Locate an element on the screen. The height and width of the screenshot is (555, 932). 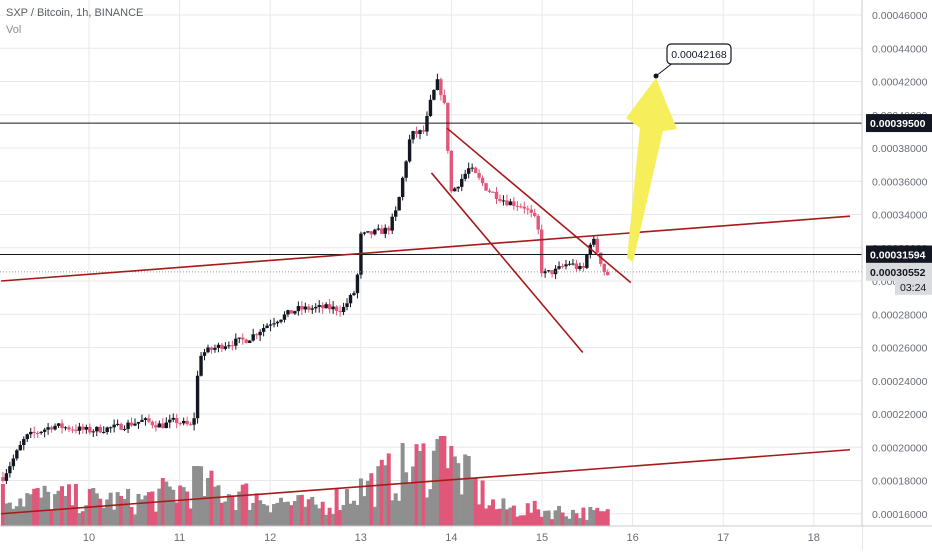
price-axis-tick: 0.00026000 is located at coordinates (900, 349).